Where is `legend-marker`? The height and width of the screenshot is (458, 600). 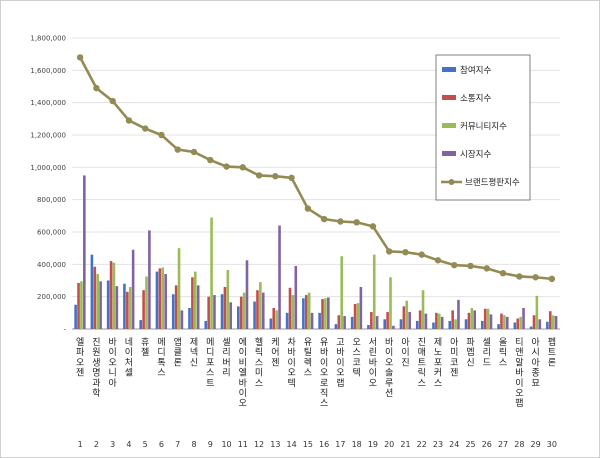
legend-marker is located at coordinates (451, 182).